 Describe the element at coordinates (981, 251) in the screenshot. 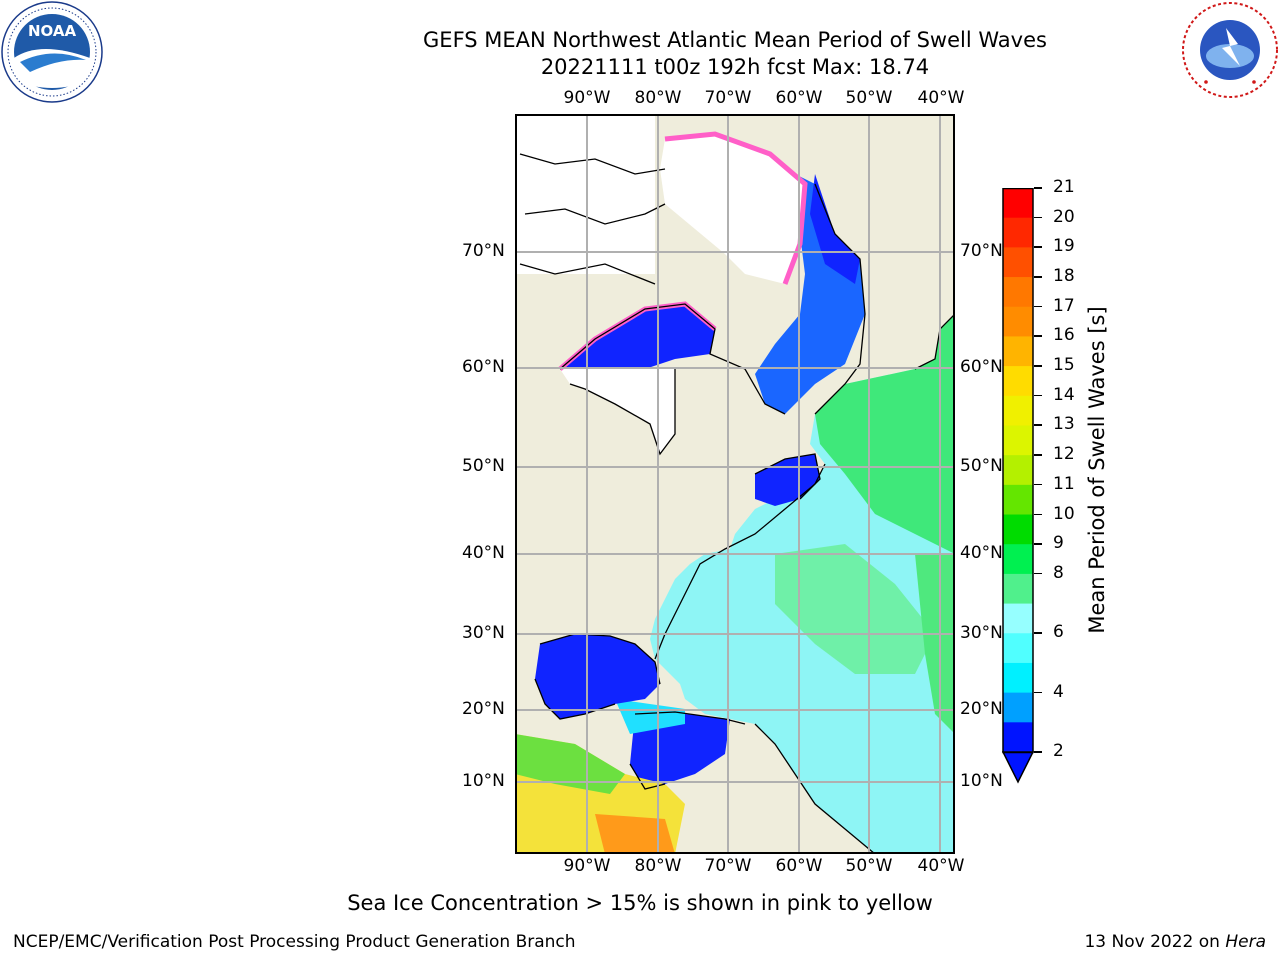

I see `lat-label-right-70n: 70°N` at that location.